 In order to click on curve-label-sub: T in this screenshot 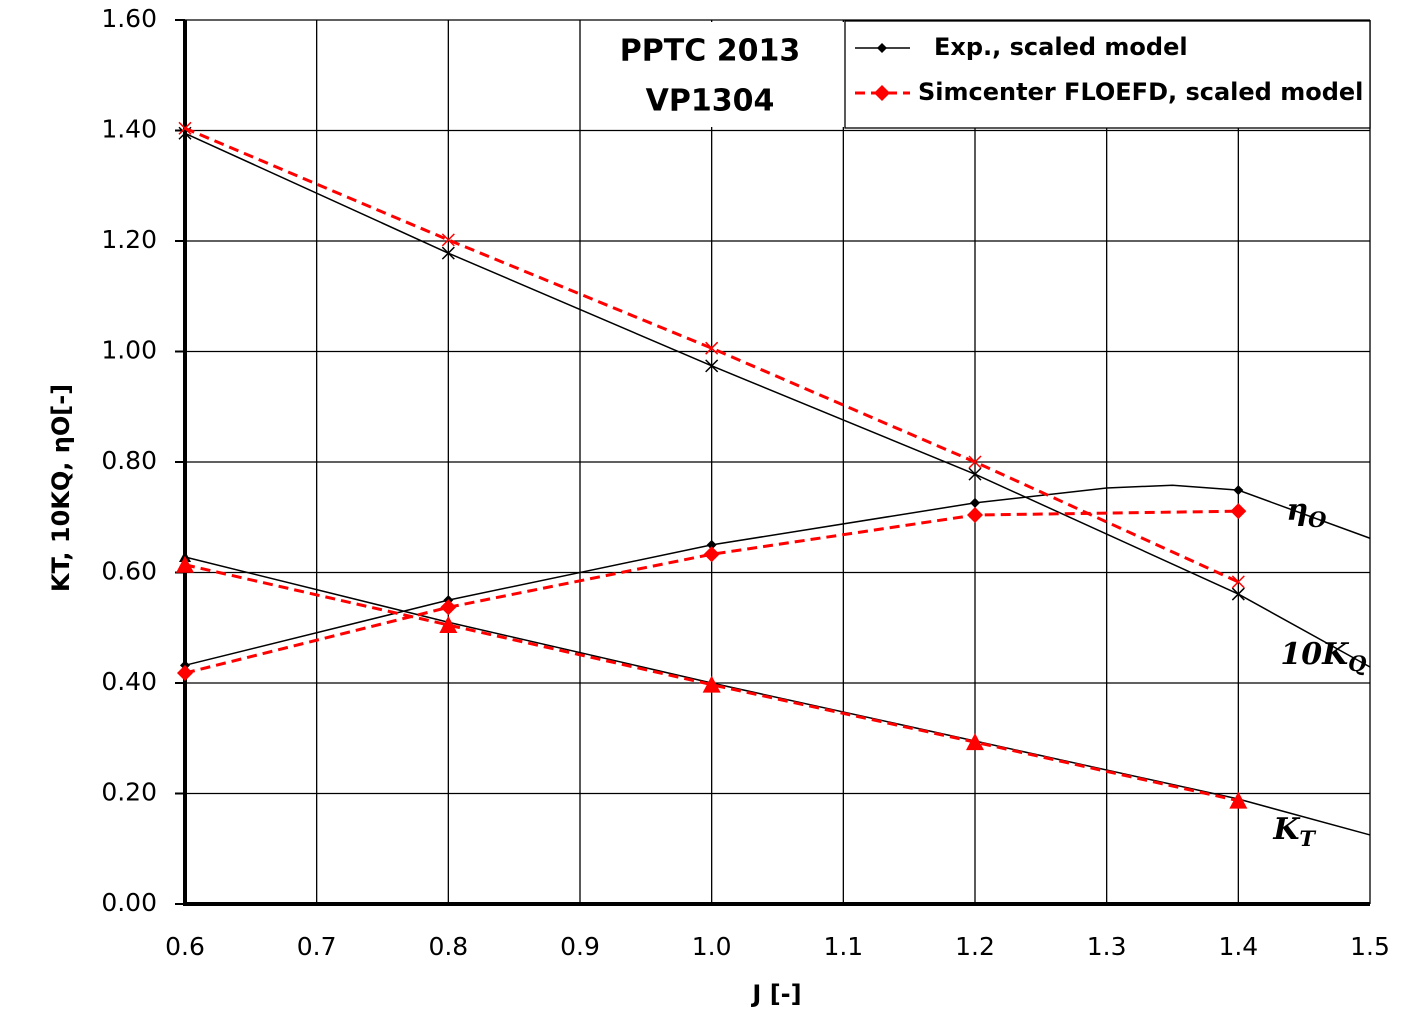, I will do `click(1307, 838)`.